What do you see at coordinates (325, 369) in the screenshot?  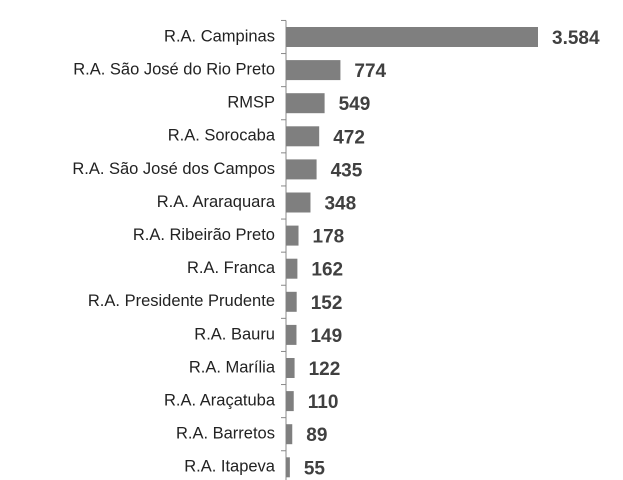 I see `data-label: 122` at bounding box center [325, 369].